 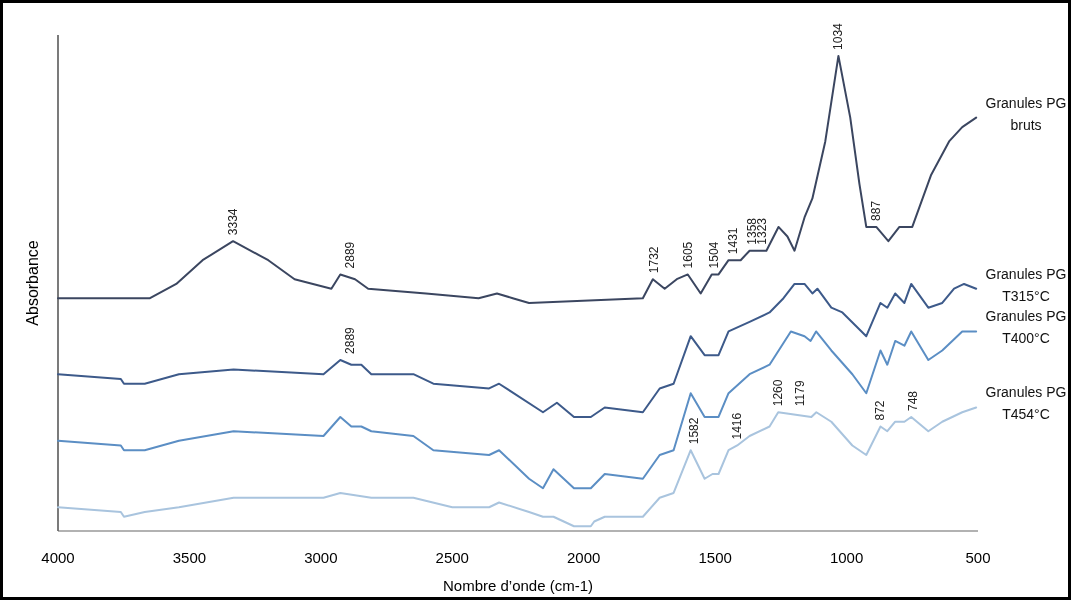 What do you see at coordinates (58, 557) in the screenshot?
I see `x-tick-label: 4000` at bounding box center [58, 557].